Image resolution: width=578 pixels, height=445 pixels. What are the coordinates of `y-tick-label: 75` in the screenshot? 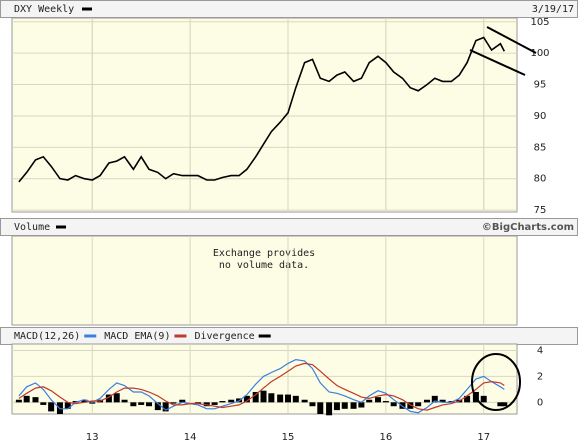 It's located at (540, 210).